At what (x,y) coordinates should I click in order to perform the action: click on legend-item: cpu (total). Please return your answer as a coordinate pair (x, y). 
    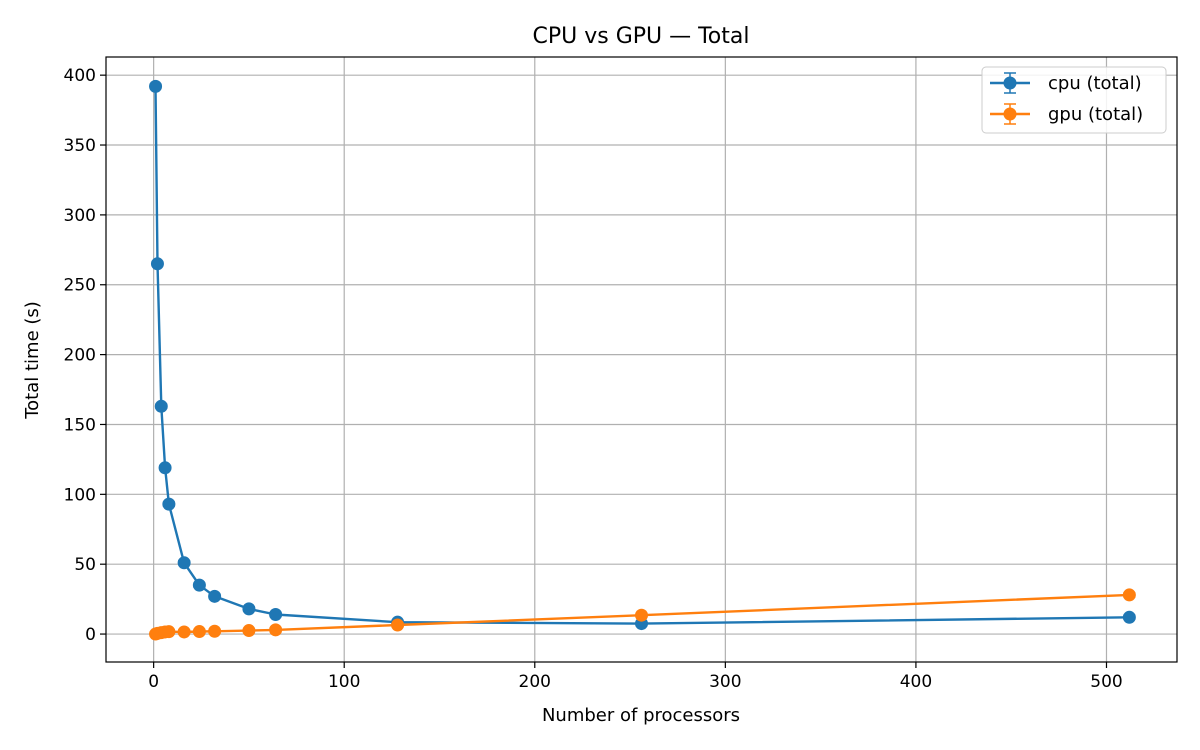
    Looking at the image, I should click on (1066, 83).